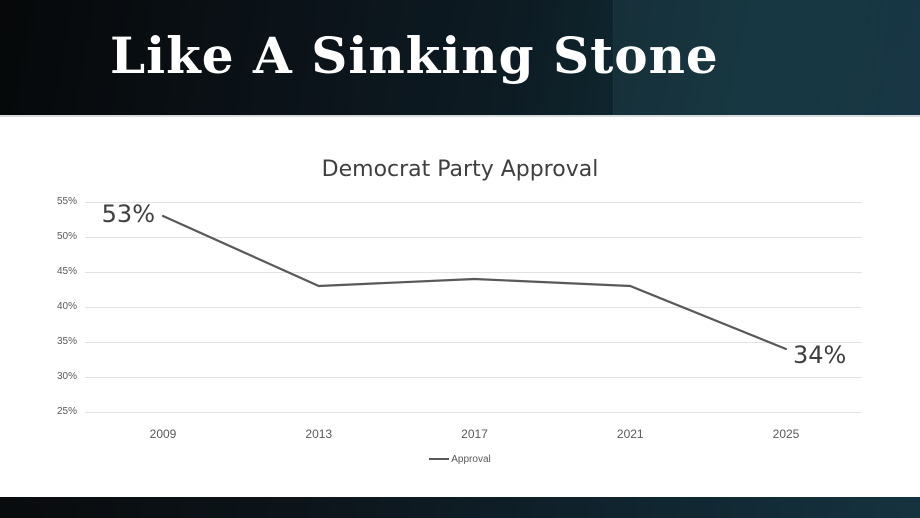 This screenshot has width=920, height=518. What do you see at coordinates (820, 355) in the screenshot?
I see `data-point-label: 34%` at bounding box center [820, 355].